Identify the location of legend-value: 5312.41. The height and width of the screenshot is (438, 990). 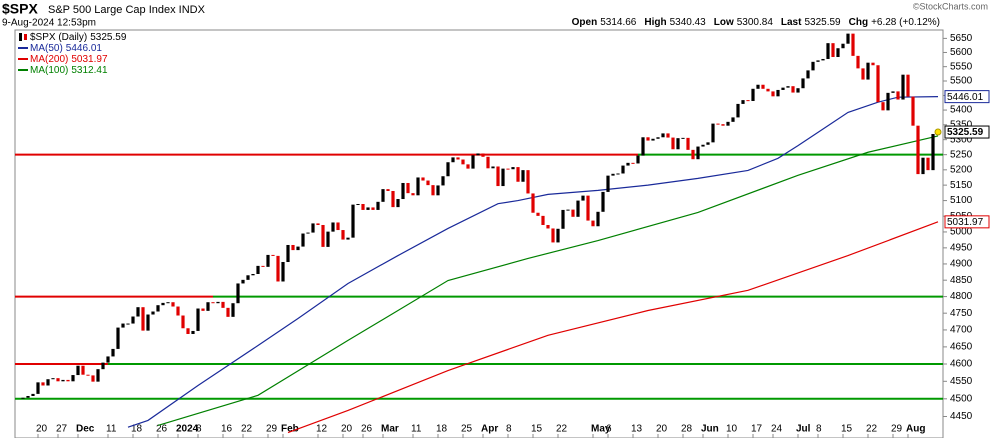
(89, 70).